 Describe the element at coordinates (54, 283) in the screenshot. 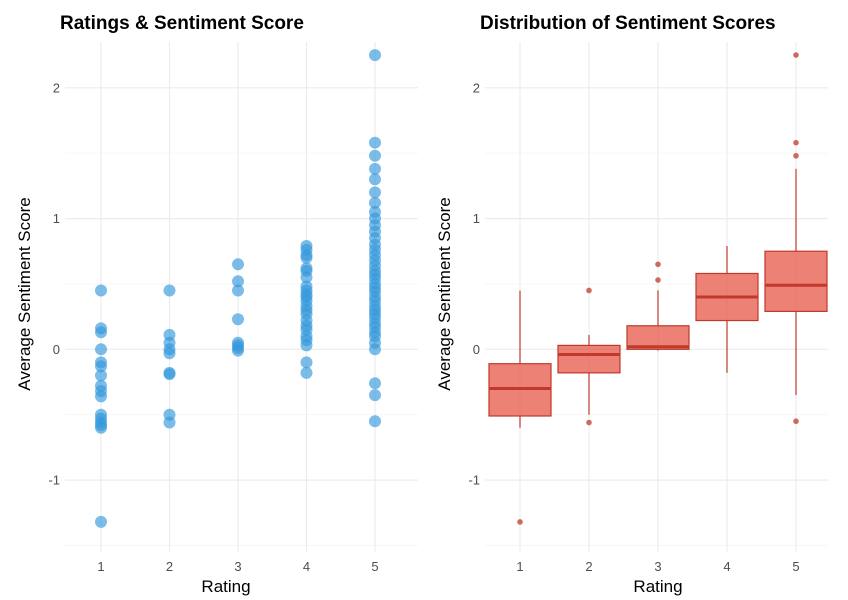

I see `scatter-y-ticks: -1 0 1 2` at that location.